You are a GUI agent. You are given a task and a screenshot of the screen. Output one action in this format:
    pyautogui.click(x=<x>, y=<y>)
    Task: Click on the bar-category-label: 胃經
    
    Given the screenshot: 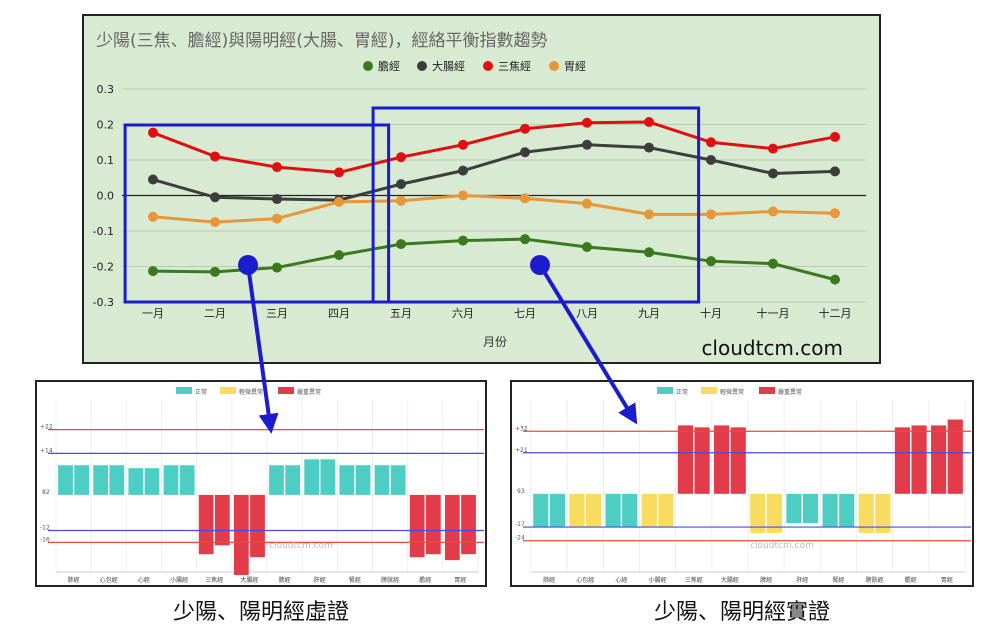 What is the action you would take?
    pyautogui.click(x=460, y=580)
    